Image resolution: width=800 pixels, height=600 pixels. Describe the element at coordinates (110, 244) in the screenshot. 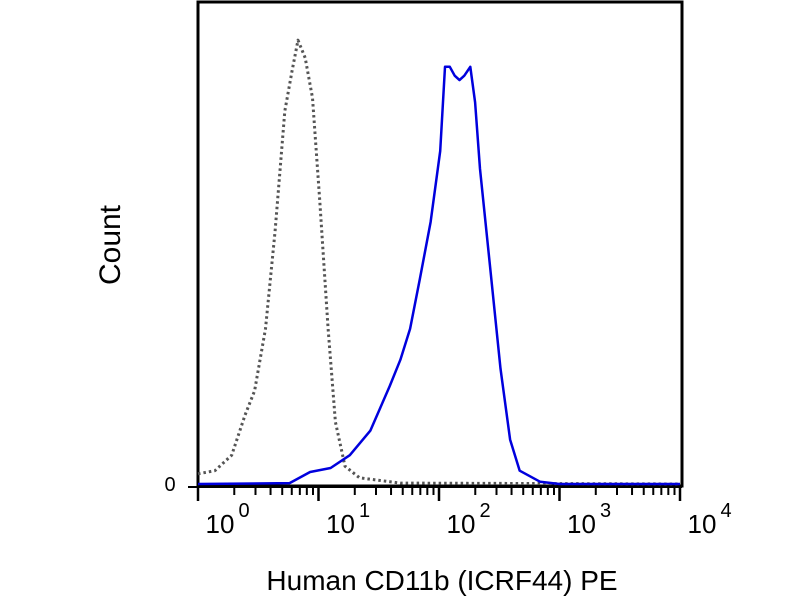

I see `y-axis-label: Count` at that location.